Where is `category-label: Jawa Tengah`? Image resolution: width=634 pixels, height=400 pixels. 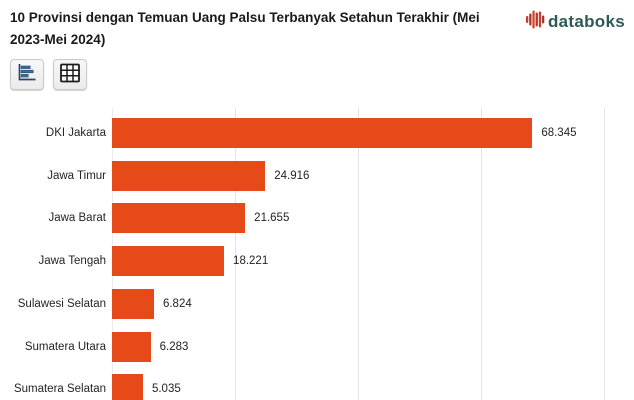
category-label: Jawa Tengah is located at coordinates (72, 261).